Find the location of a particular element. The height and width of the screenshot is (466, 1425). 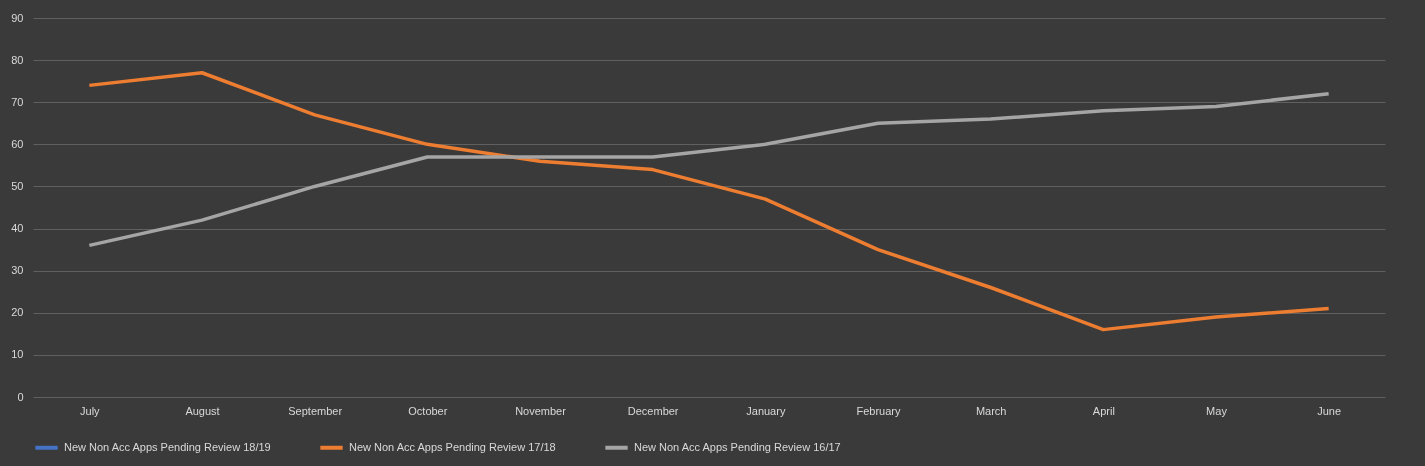

y-tick-label: 40 is located at coordinates (17, 228).